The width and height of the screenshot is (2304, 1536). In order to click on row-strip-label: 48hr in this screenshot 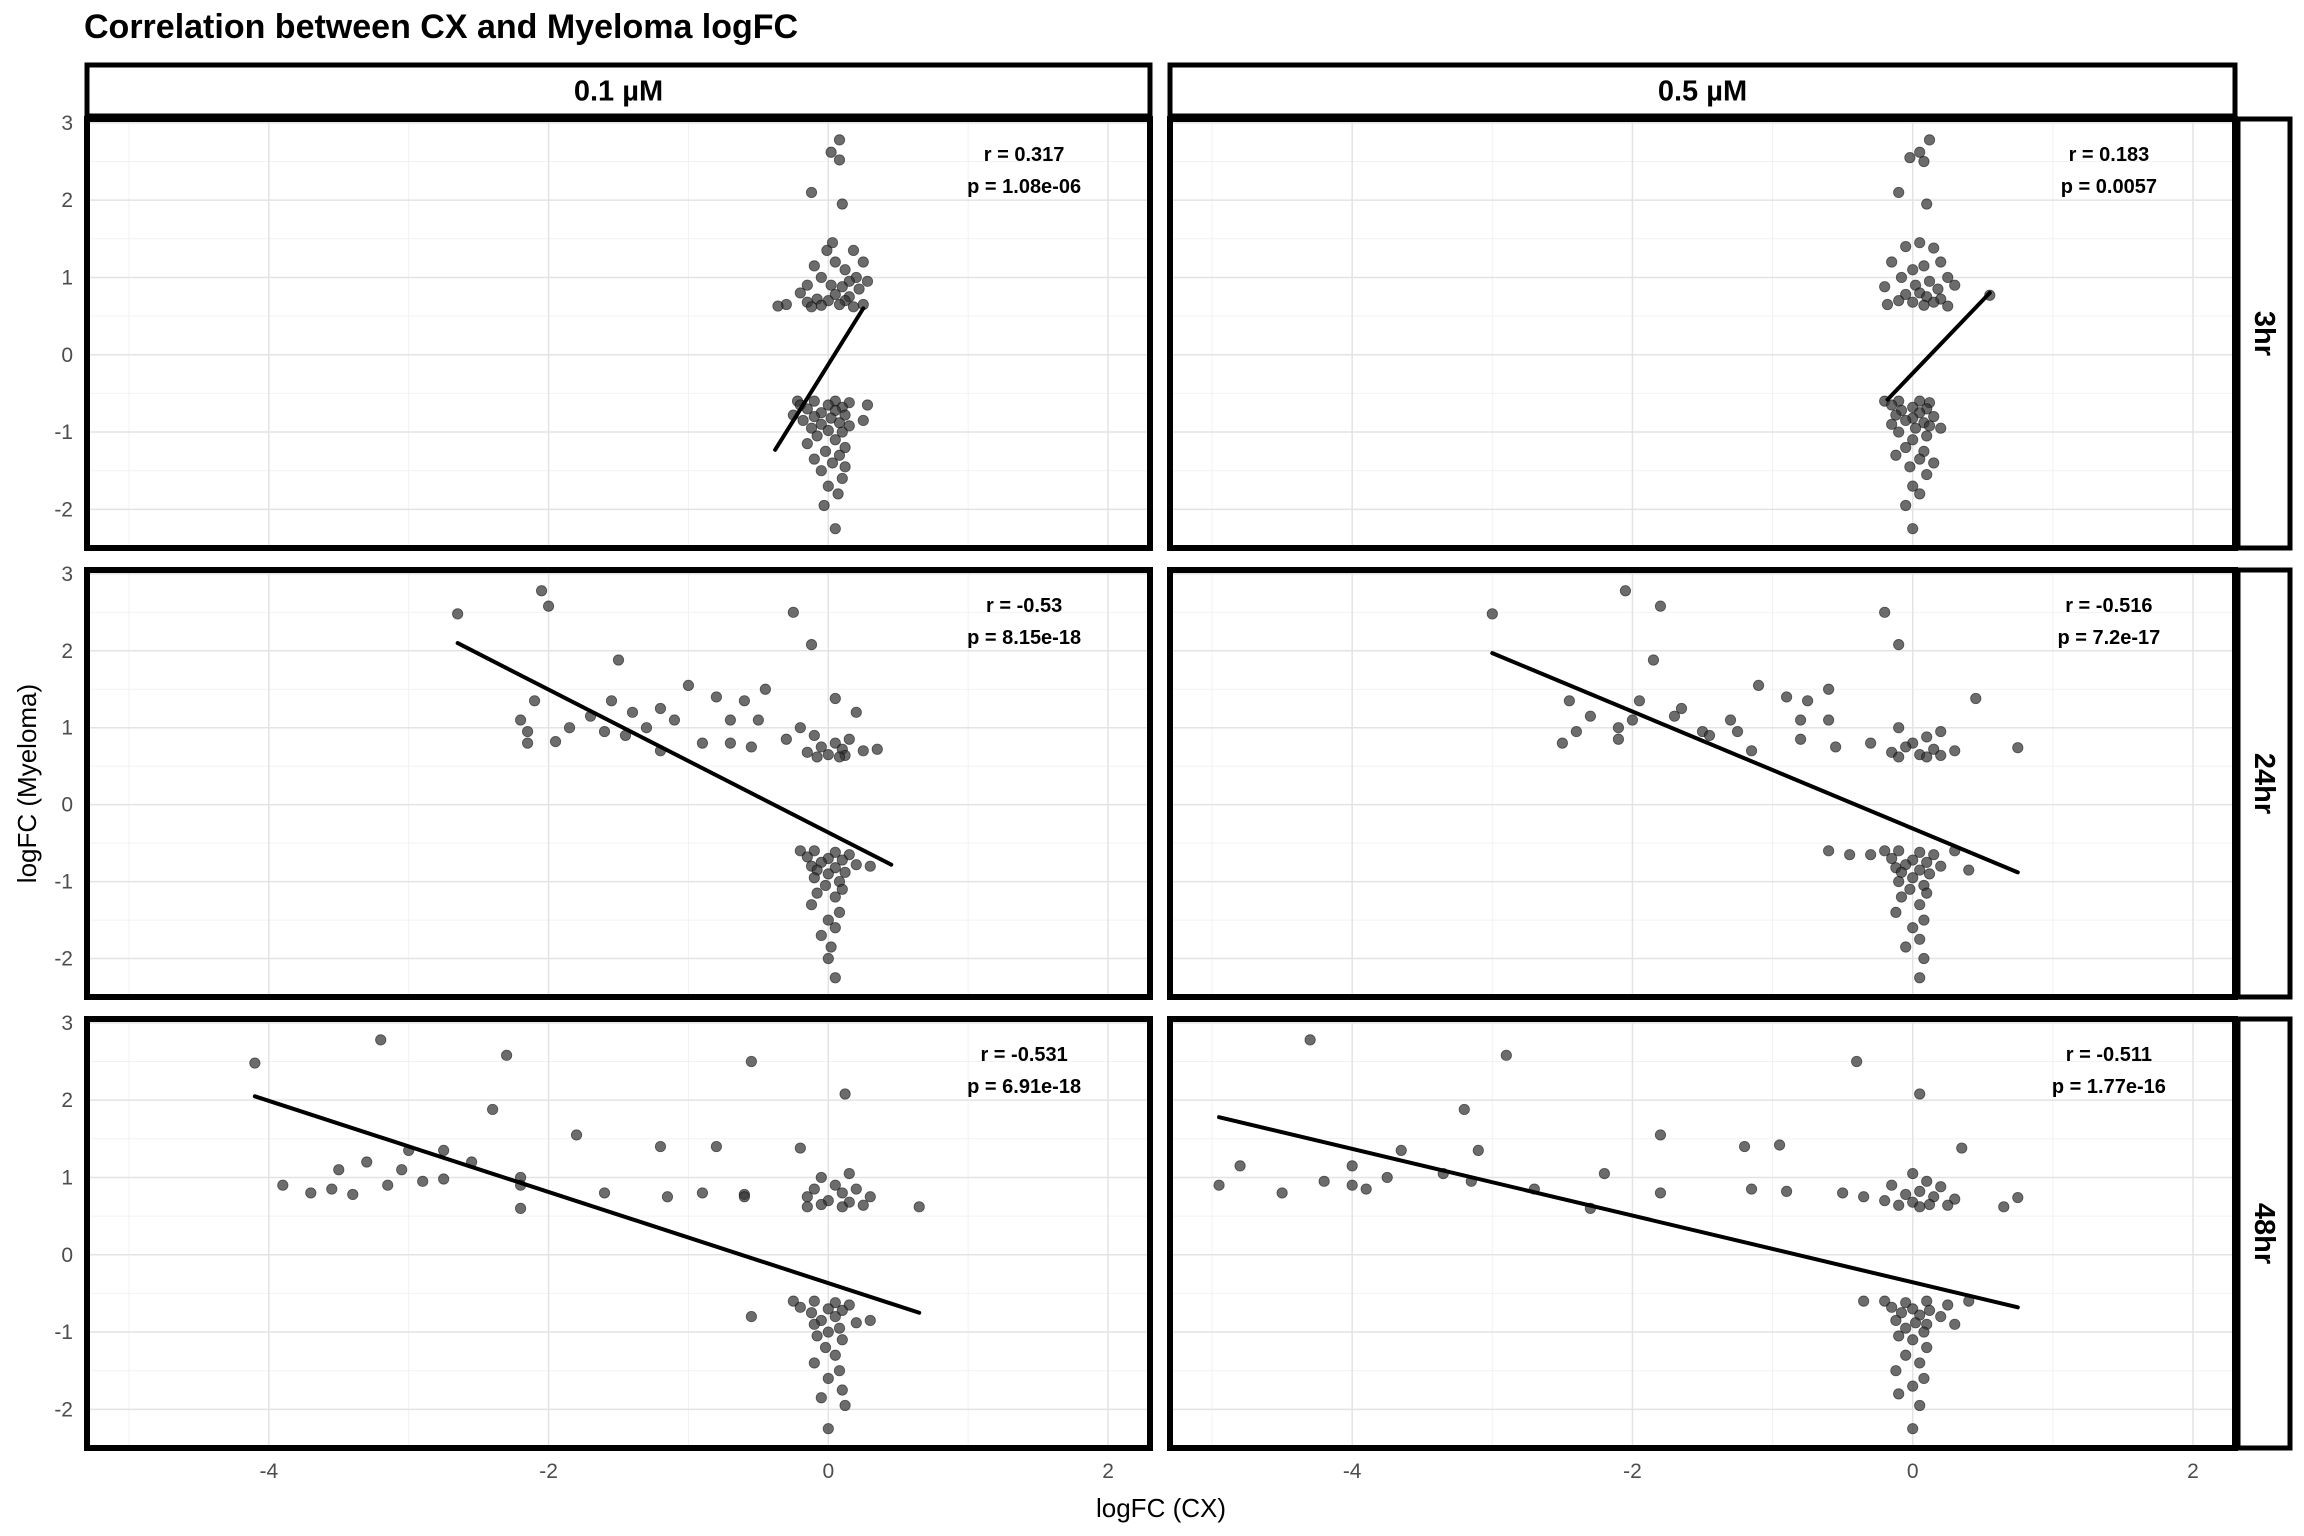, I will do `click(2264, 1233)`.